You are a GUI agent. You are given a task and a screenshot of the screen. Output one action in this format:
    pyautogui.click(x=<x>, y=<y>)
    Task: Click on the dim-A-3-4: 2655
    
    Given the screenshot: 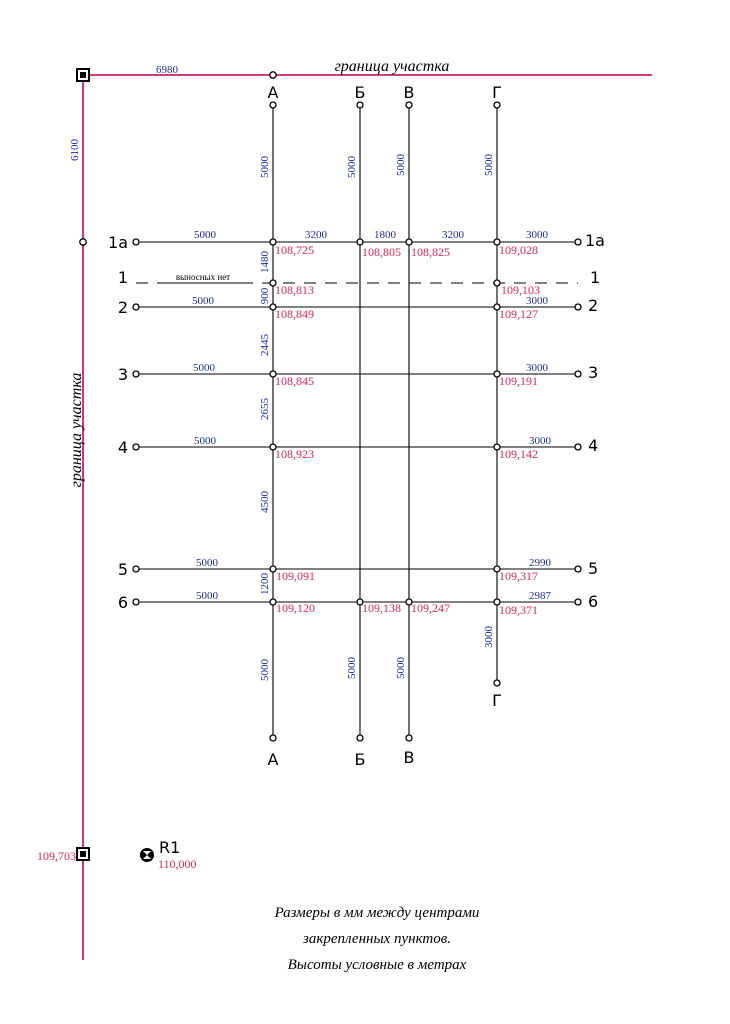 What is the action you would take?
    pyautogui.click(x=265, y=409)
    